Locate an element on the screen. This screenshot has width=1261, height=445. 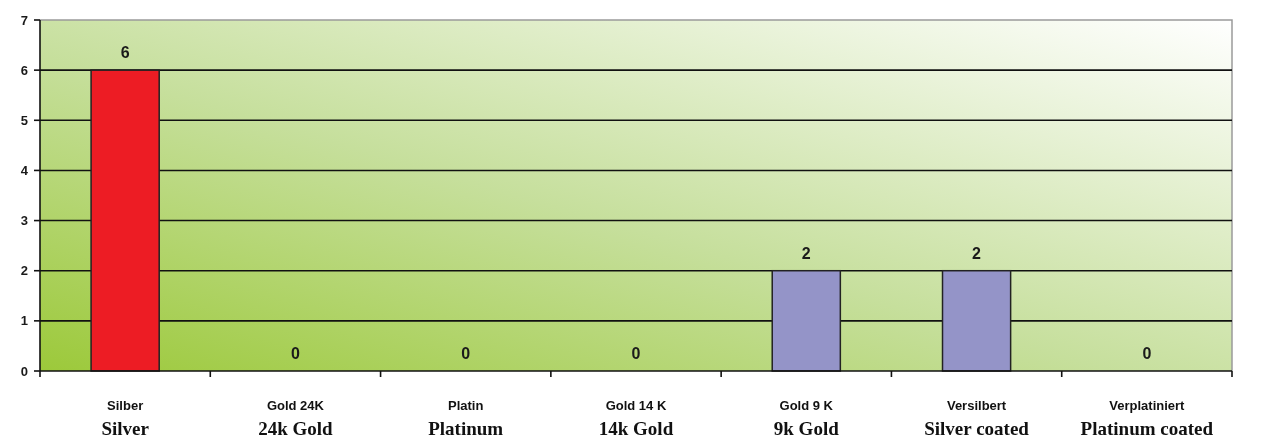
y-tick-label: 6 is located at coordinates (24, 70).